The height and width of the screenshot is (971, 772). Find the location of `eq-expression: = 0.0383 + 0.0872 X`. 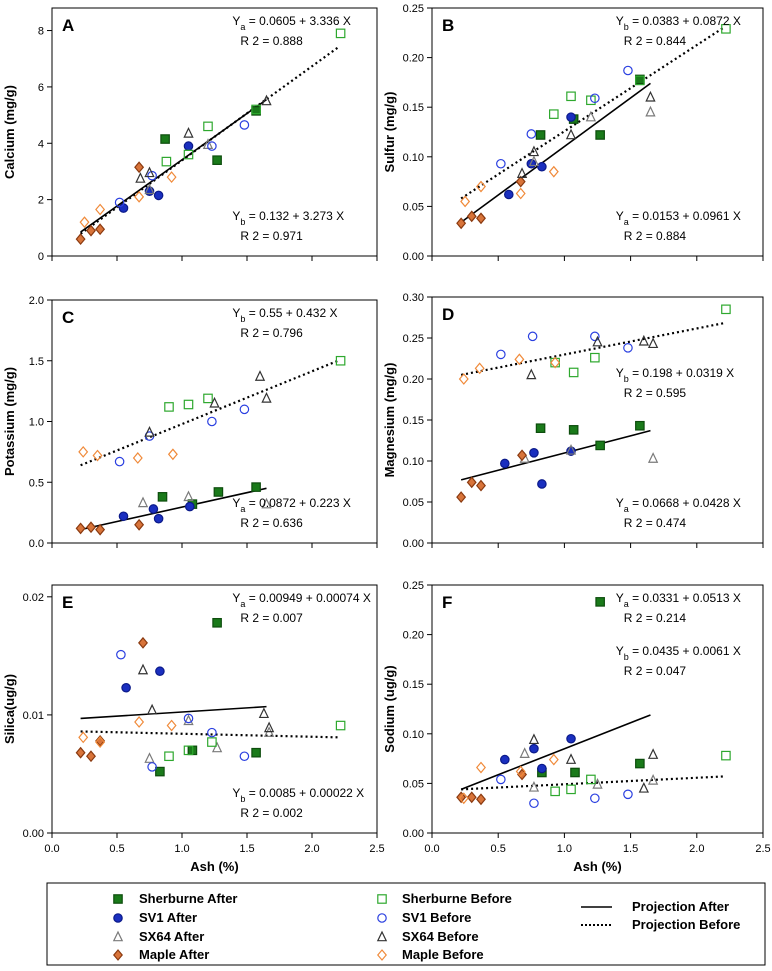

eq-expression: = 0.0383 + 0.0872 X is located at coordinates (685, 21).